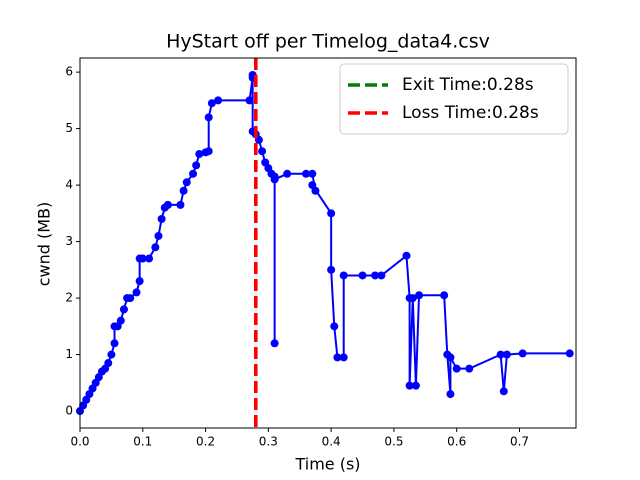 The width and height of the screenshot is (640, 480). Describe the element at coordinates (69, 241) in the screenshot. I see `y-tick-label: 3` at that location.